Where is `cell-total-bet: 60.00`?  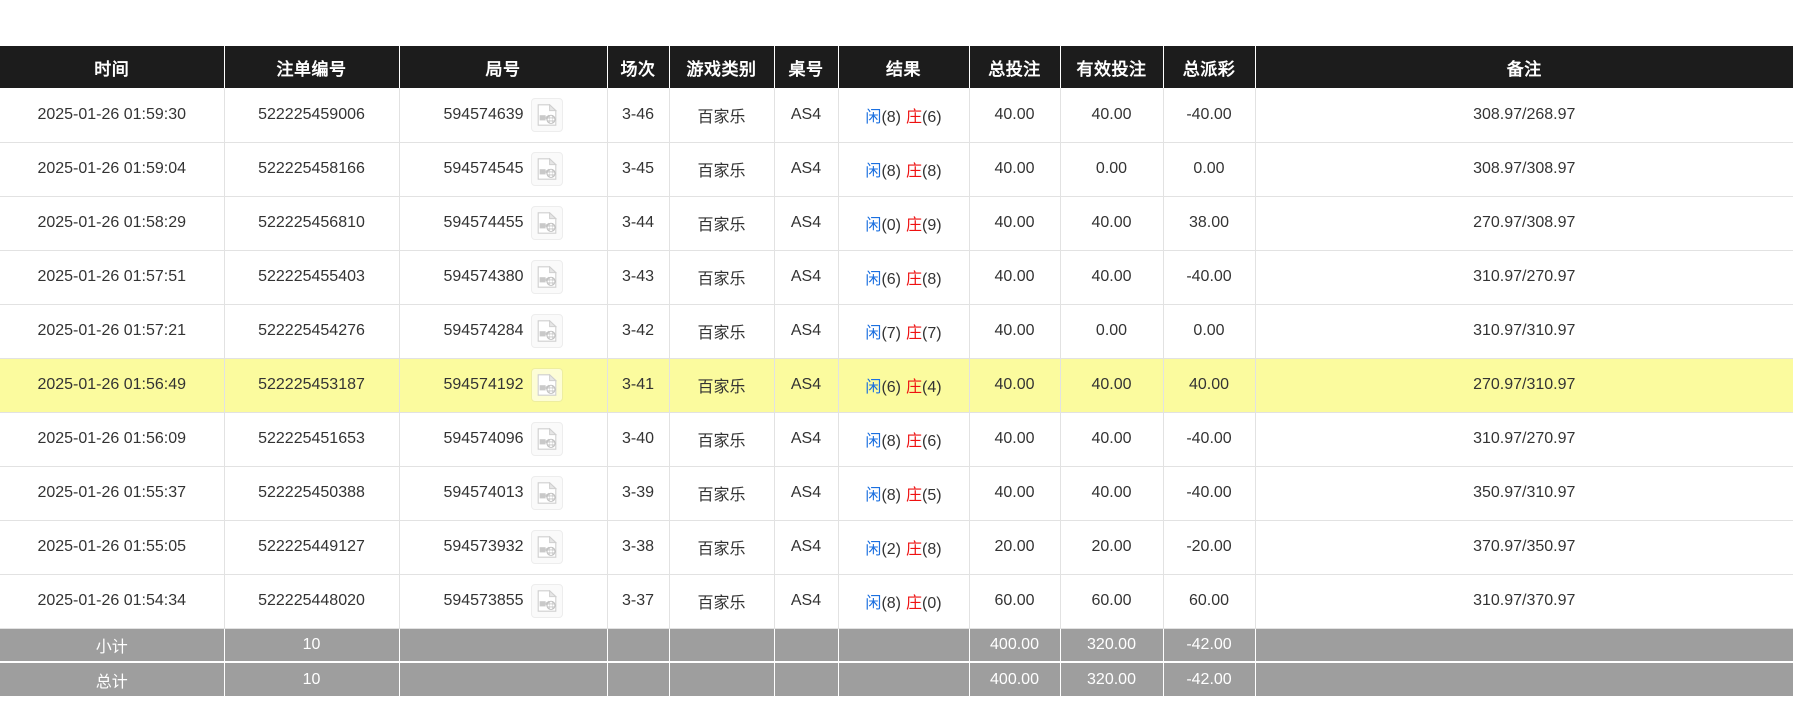 cell-total-bet: 60.00 is located at coordinates (1015, 601).